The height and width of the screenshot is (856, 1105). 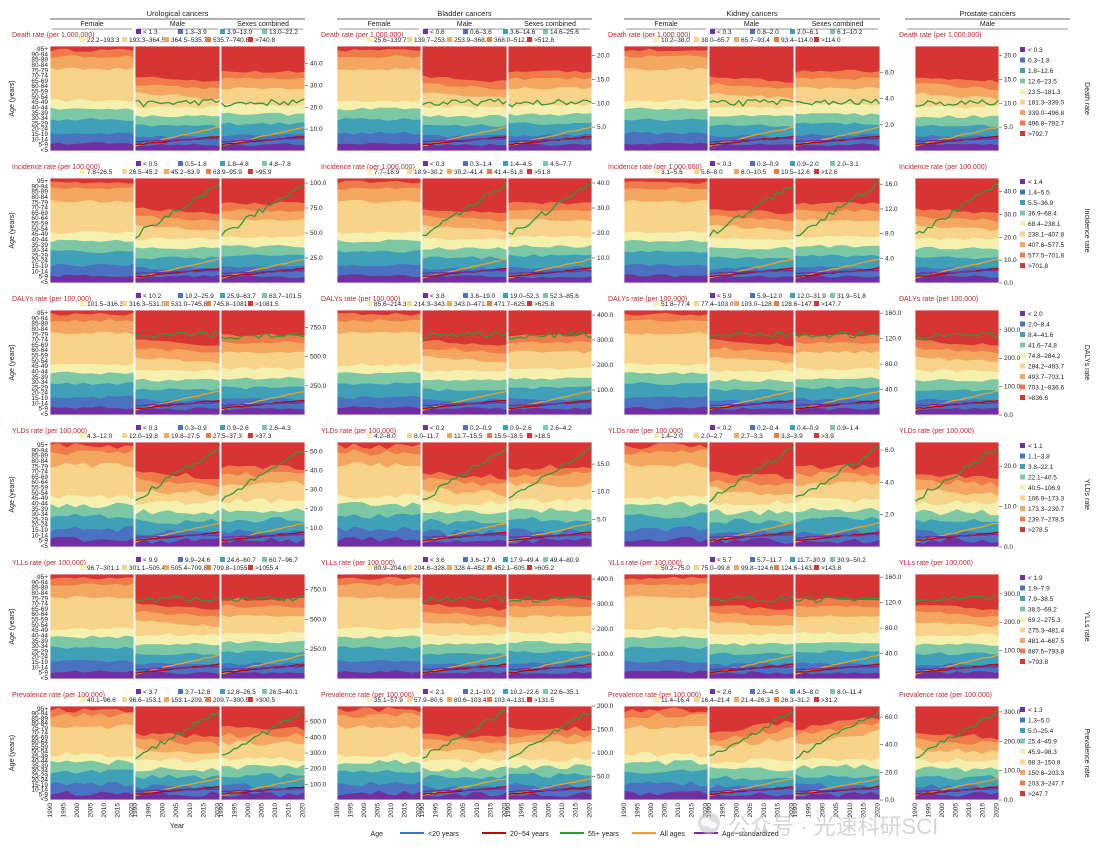 What do you see at coordinates (1041, 203) in the screenshot?
I see `legend-label: 5.5–36.9` at bounding box center [1041, 203].